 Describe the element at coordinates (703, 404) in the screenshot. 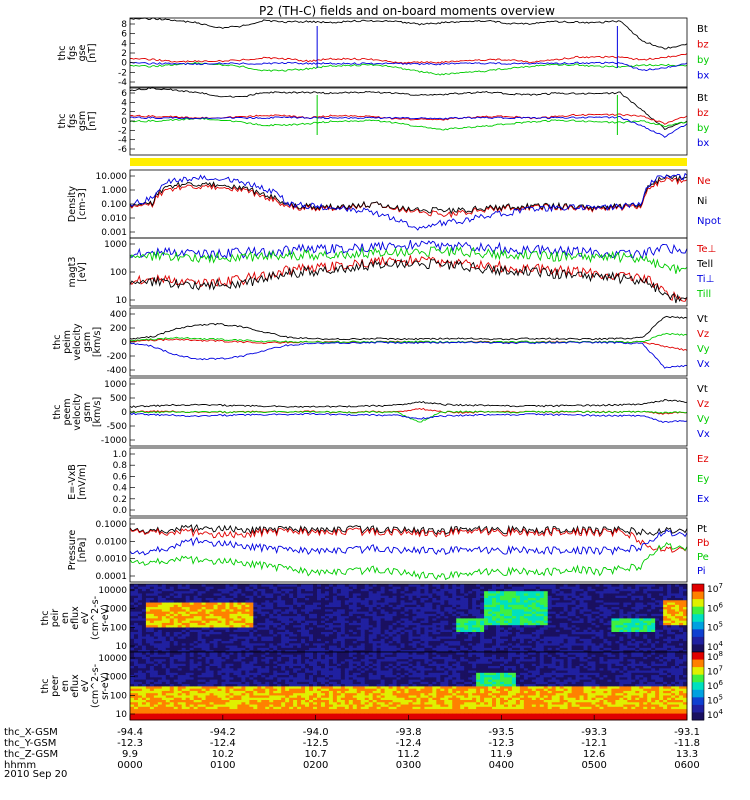

I see `legend-entry: Vz` at that location.